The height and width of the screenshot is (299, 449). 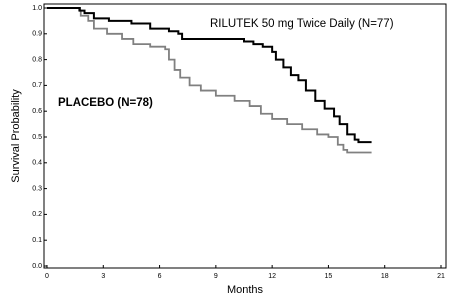 What do you see at coordinates (37, 85) in the screenshot?
I see `y-tick-label: 0.7` at bounding box center [37, 85].